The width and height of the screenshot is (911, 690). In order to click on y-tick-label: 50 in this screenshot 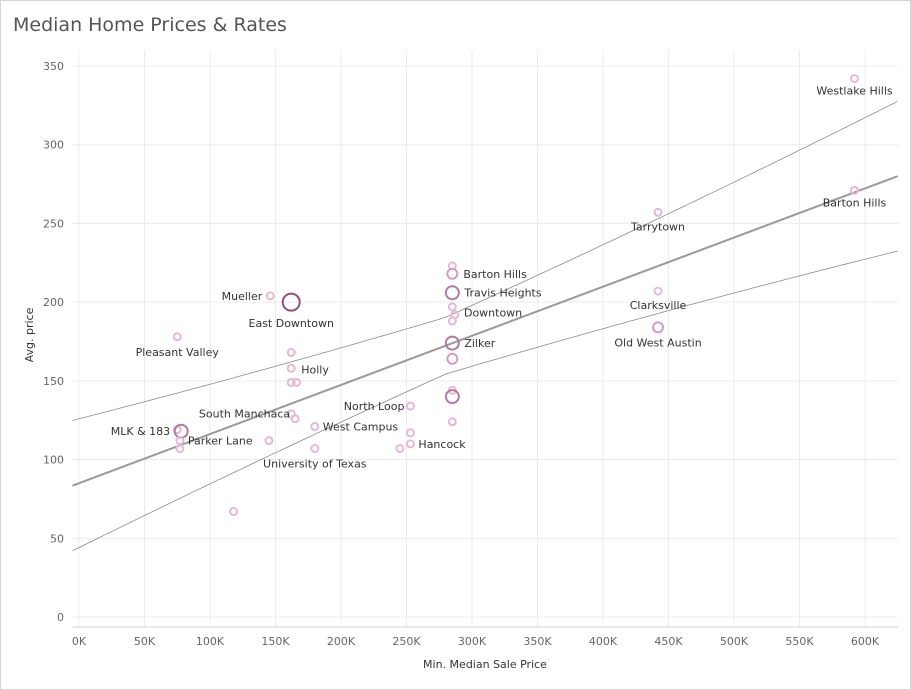, I will do `click(57, 538)`.